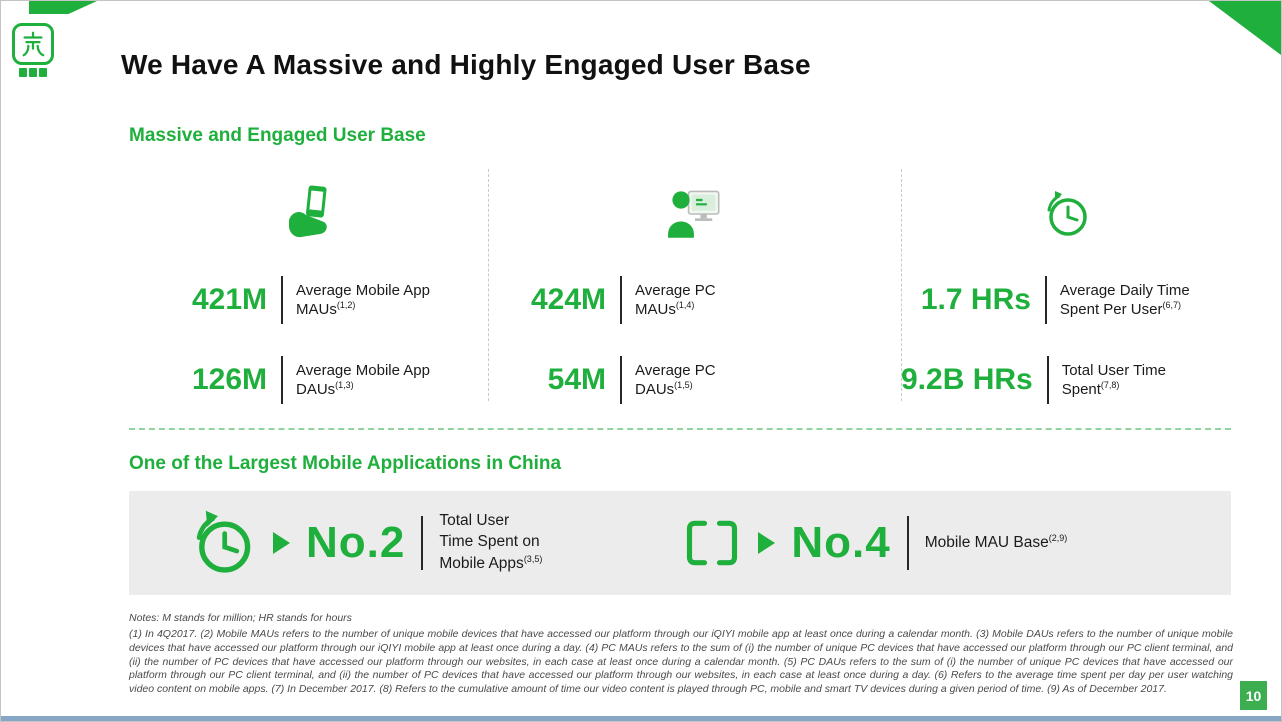 Image resolution: width=1282 pixels, height=722 pixels. I want to click on ranking-item-mau-base: No.4 Mobile MAU Base(2,9), so click(874, 543).